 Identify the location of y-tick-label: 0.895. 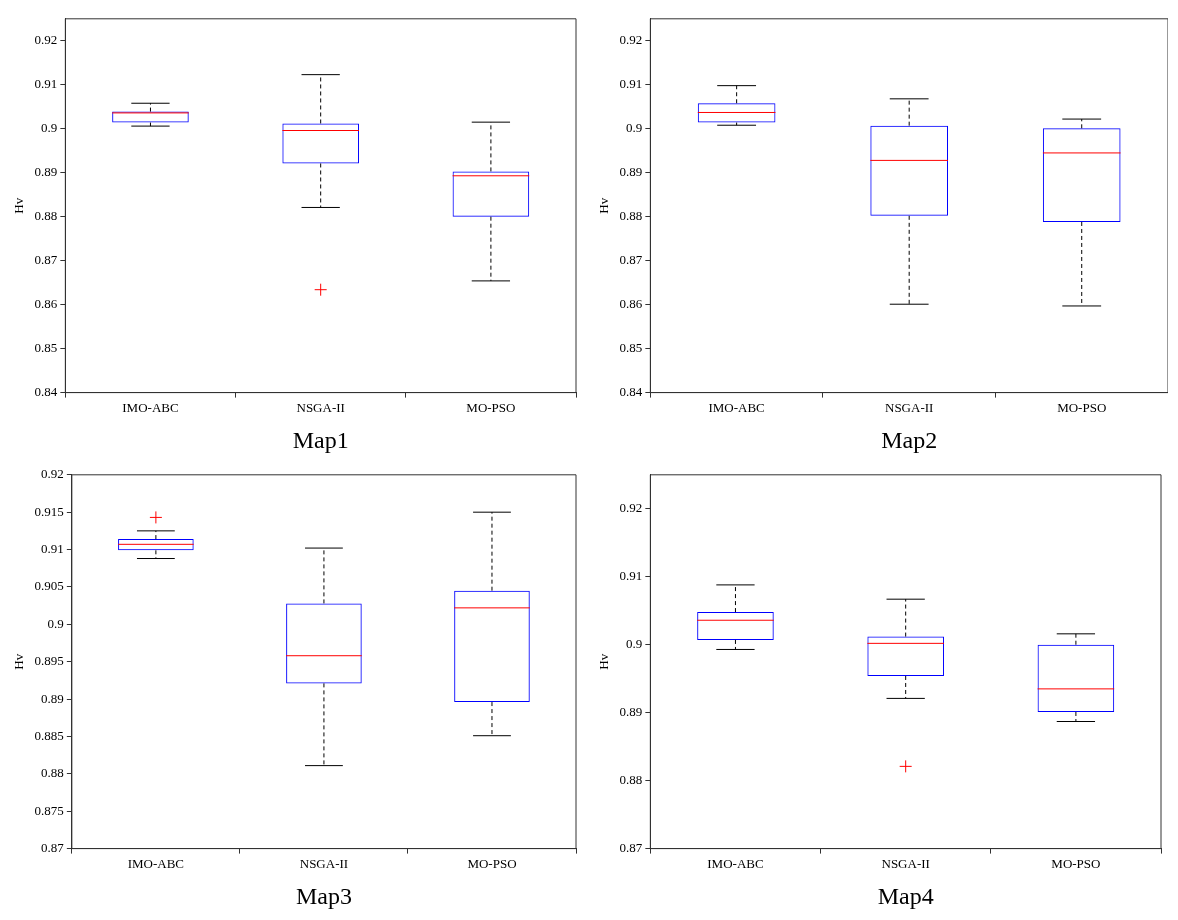
(49, 661).